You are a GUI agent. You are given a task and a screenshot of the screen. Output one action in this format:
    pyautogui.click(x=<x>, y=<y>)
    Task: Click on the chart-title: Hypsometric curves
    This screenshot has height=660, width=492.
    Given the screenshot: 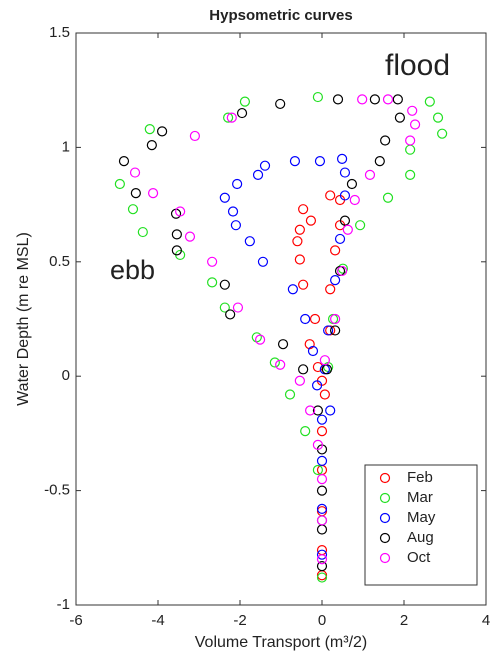 What is the action you would take?
    pyautogui.click(x=280, y=15)
    